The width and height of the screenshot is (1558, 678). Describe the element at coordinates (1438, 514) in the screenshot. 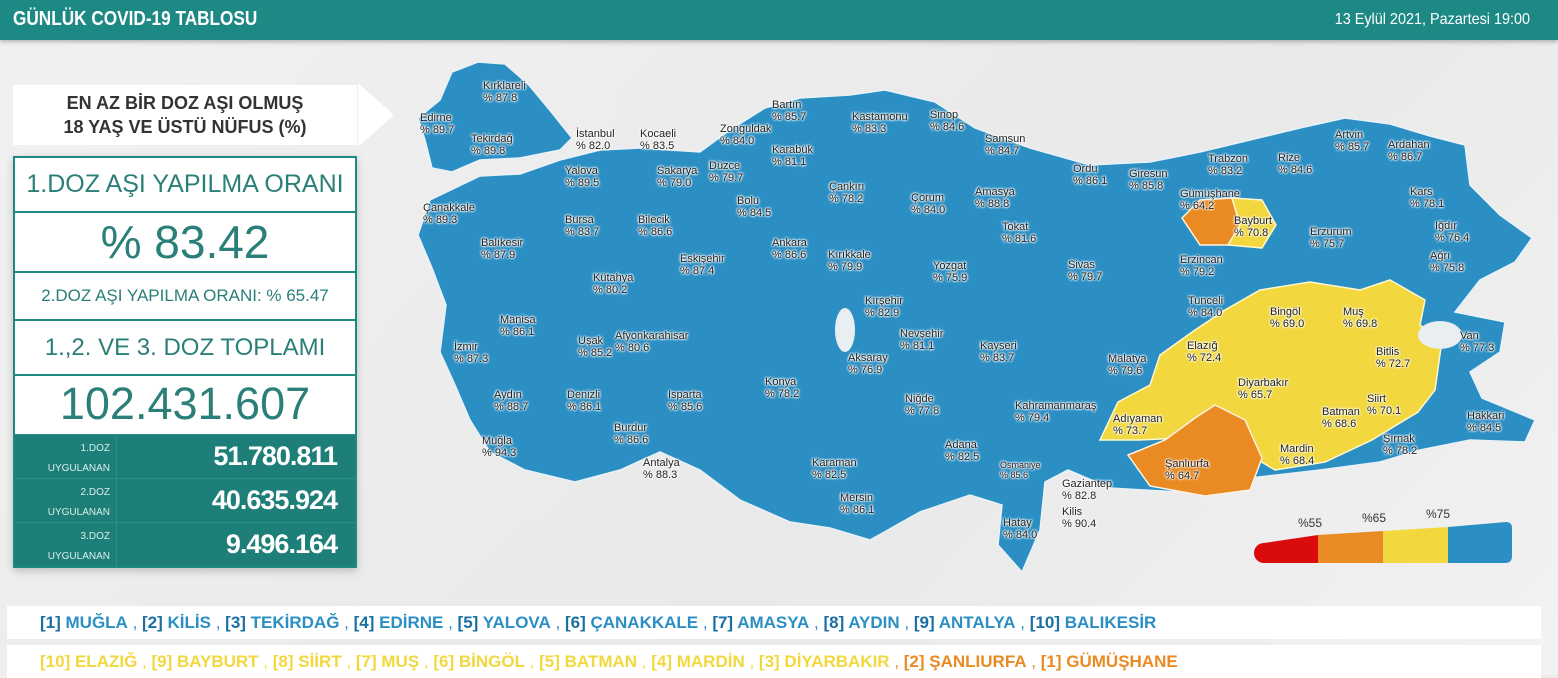

I see `legend-label: %75` at that location.